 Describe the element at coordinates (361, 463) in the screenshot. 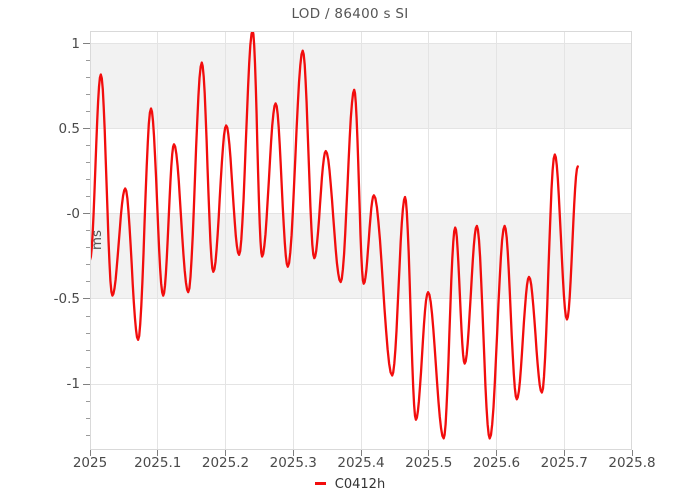

I see `x-tick-label: 2025.4` at that location.